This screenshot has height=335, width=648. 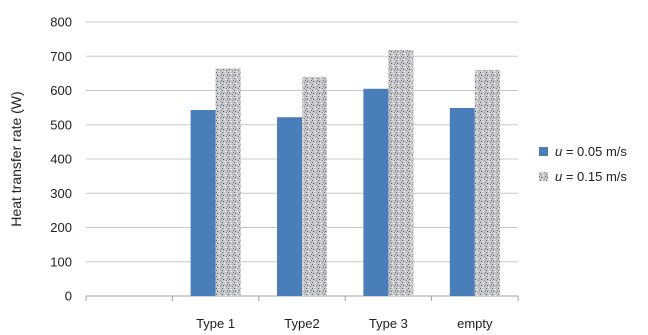 I want to click on x-tick-label: empty, so click(x=475, y=323).